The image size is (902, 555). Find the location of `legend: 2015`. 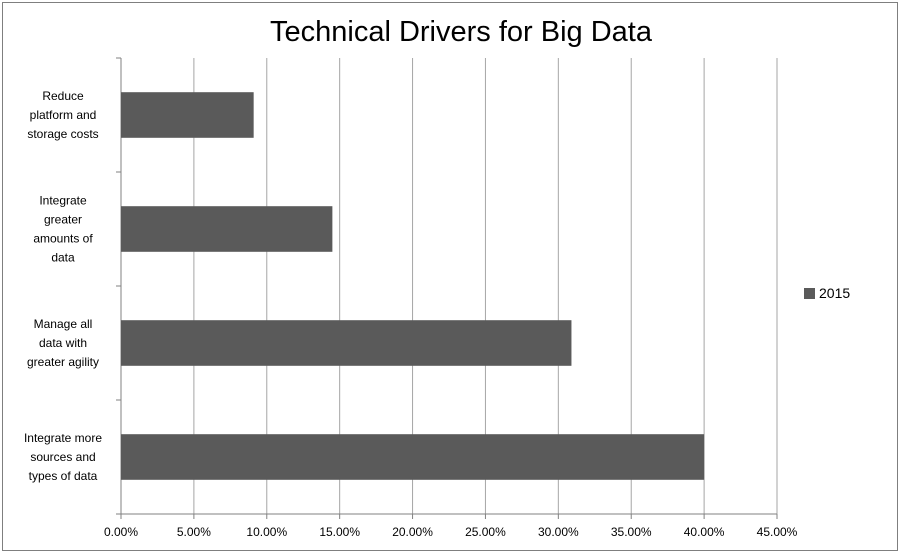

legend: 2015 is located at coordinates (827, 293).